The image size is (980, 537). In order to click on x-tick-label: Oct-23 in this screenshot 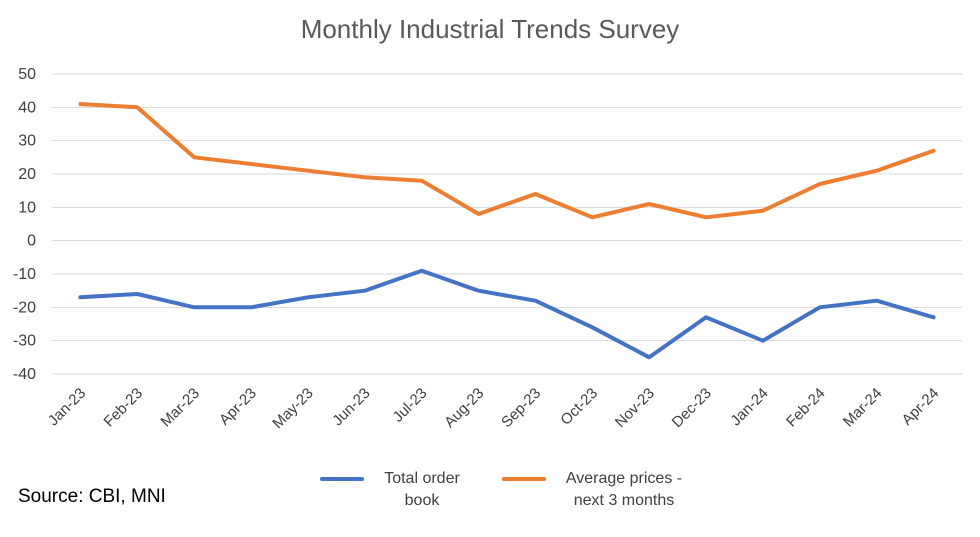, I will do `click(579, 407)`.